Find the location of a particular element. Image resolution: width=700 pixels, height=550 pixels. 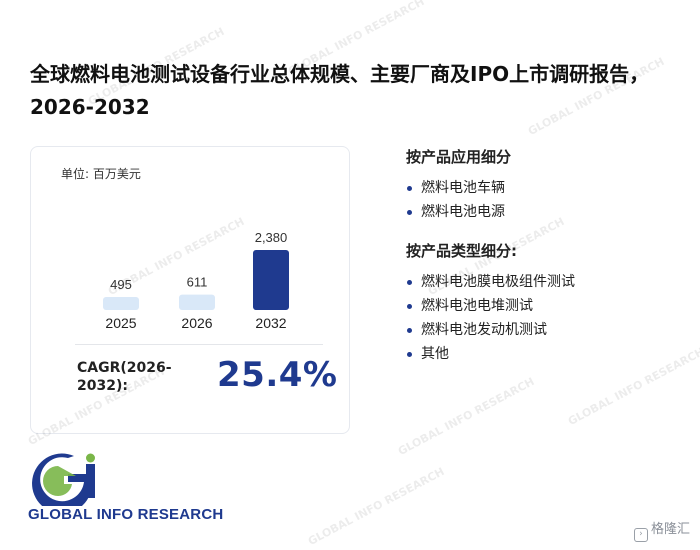

cagr-value: 25.4% is located at coordinates (277, 375).